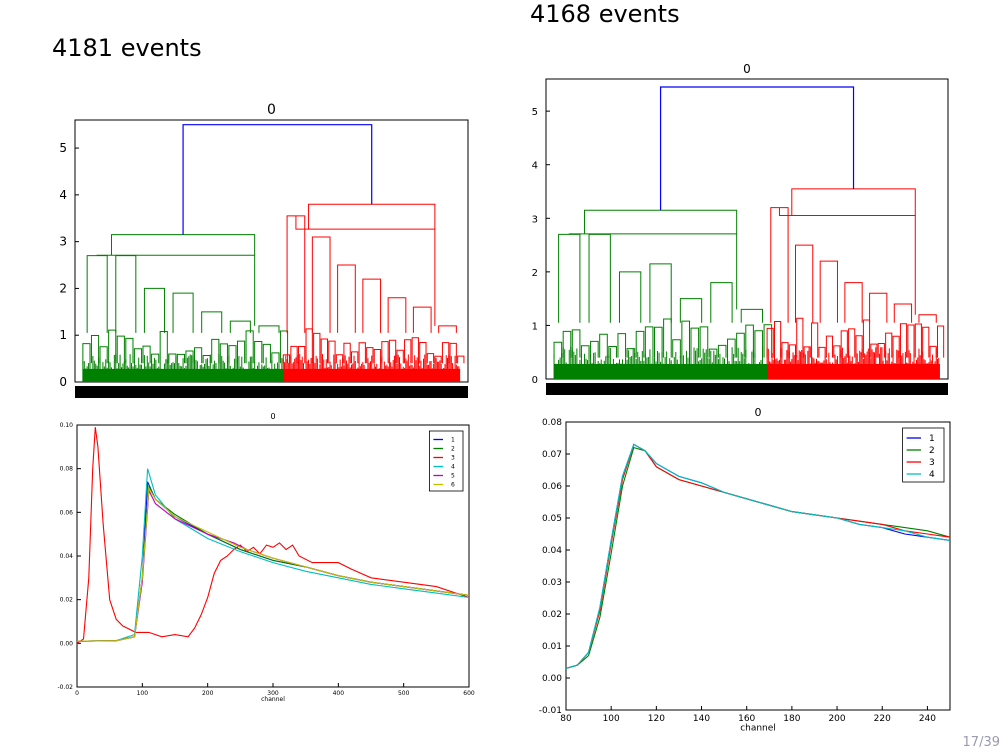  What do you see at coordinates (63, 148) in the screenshot?
I see `y-tick-label: 5` at bounding box center [63, 148].